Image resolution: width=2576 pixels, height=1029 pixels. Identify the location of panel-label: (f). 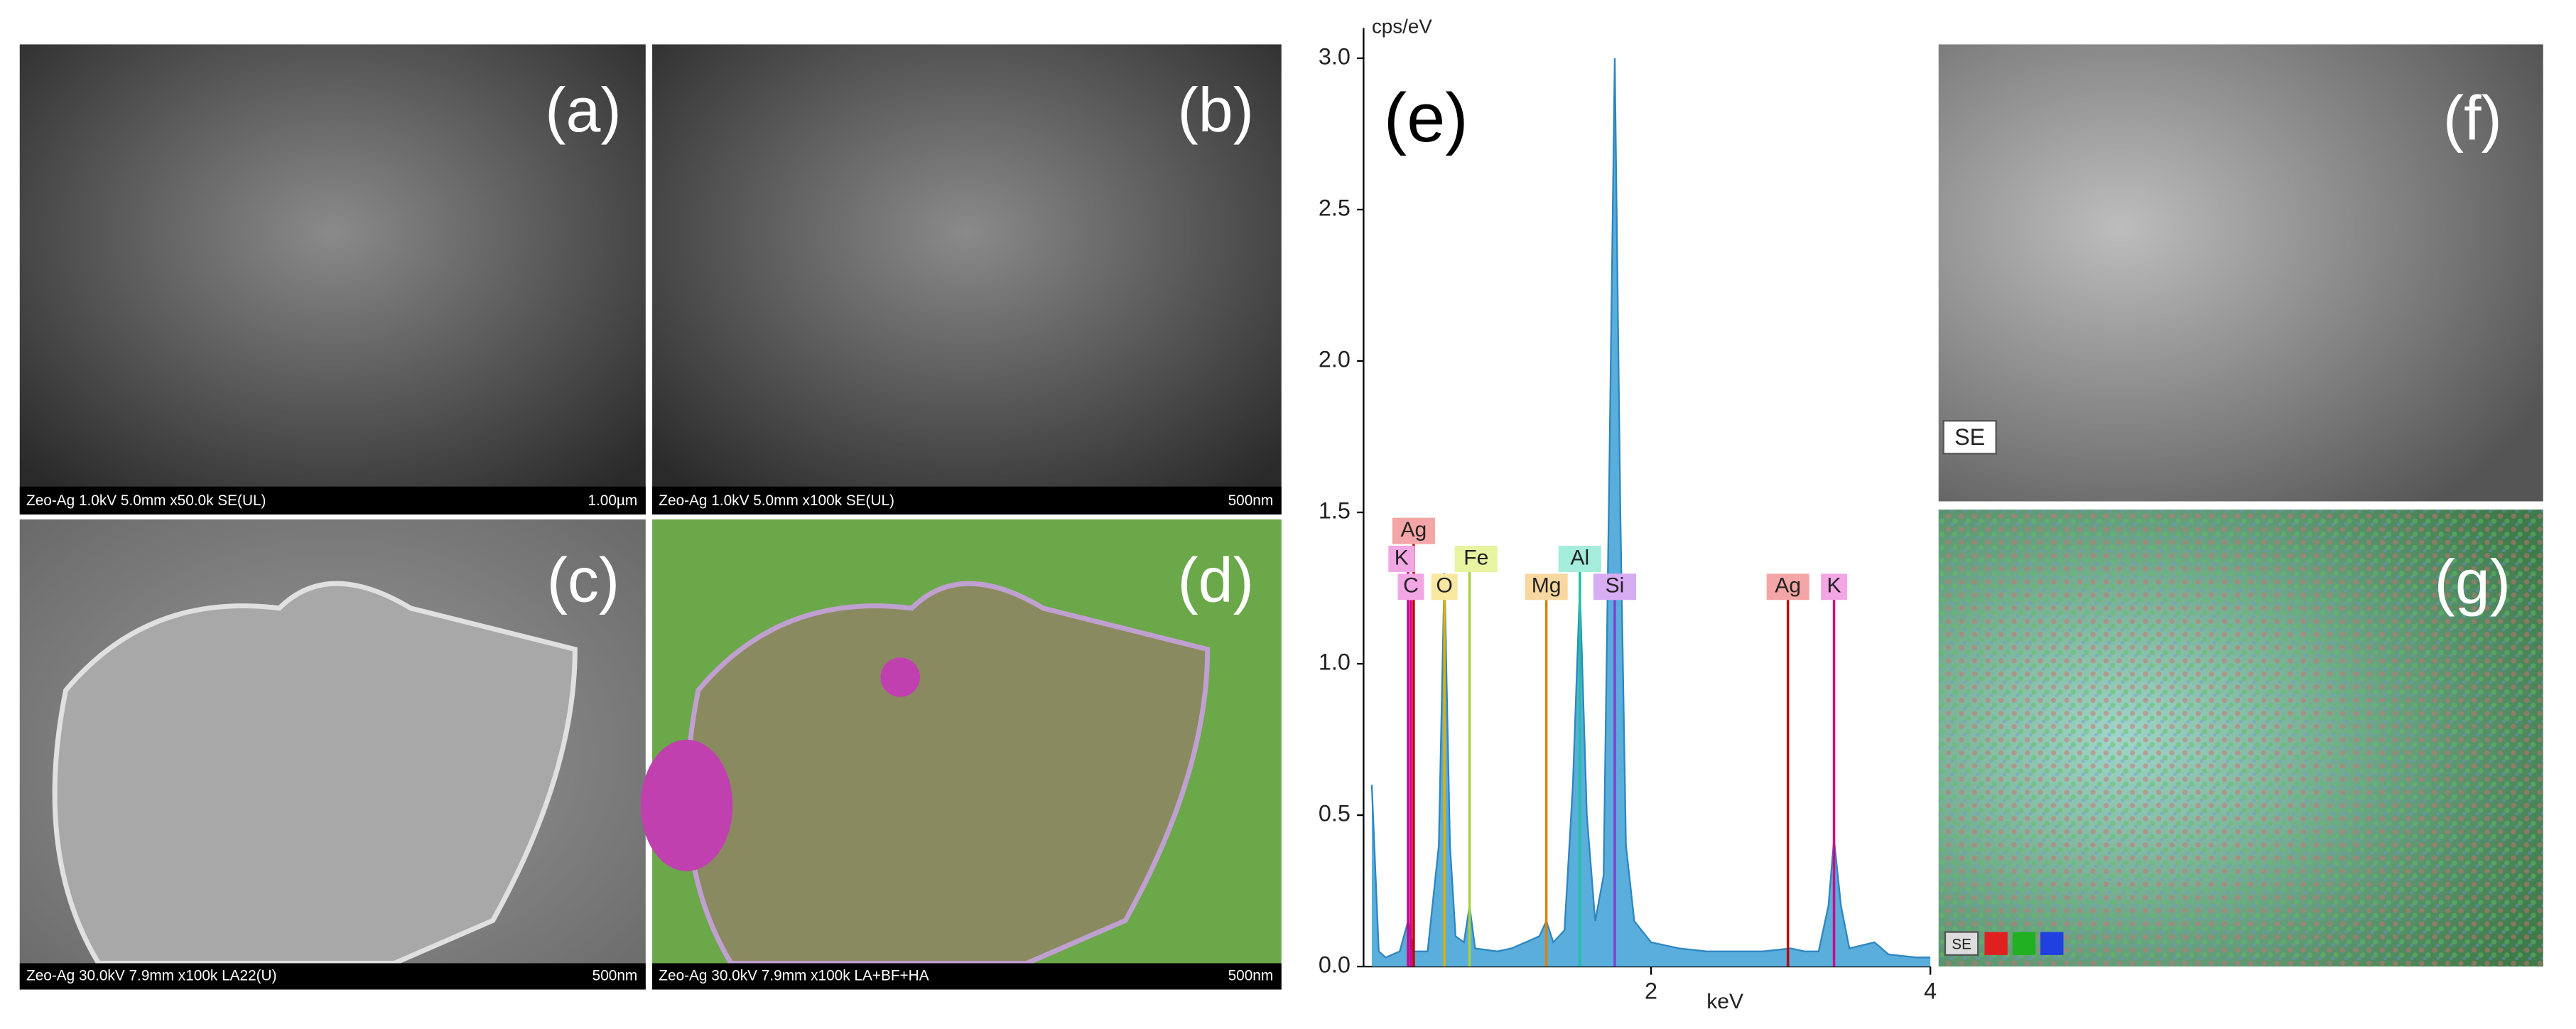
(2472, 118).